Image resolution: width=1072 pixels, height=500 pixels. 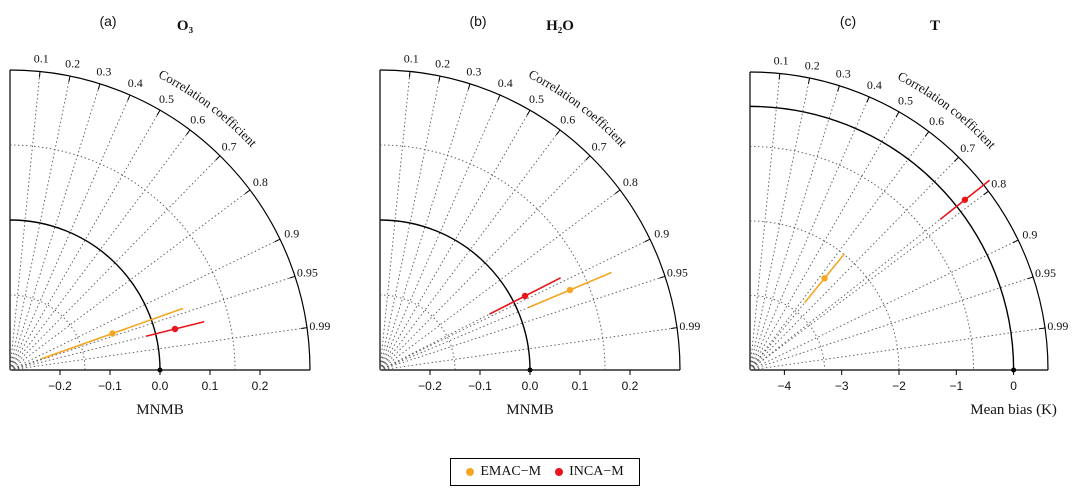 What do you see at coordinates (545, 472) in the screenshot?
I see `legend: EMAC−M INCA−M` at bounding box center [545, 472].